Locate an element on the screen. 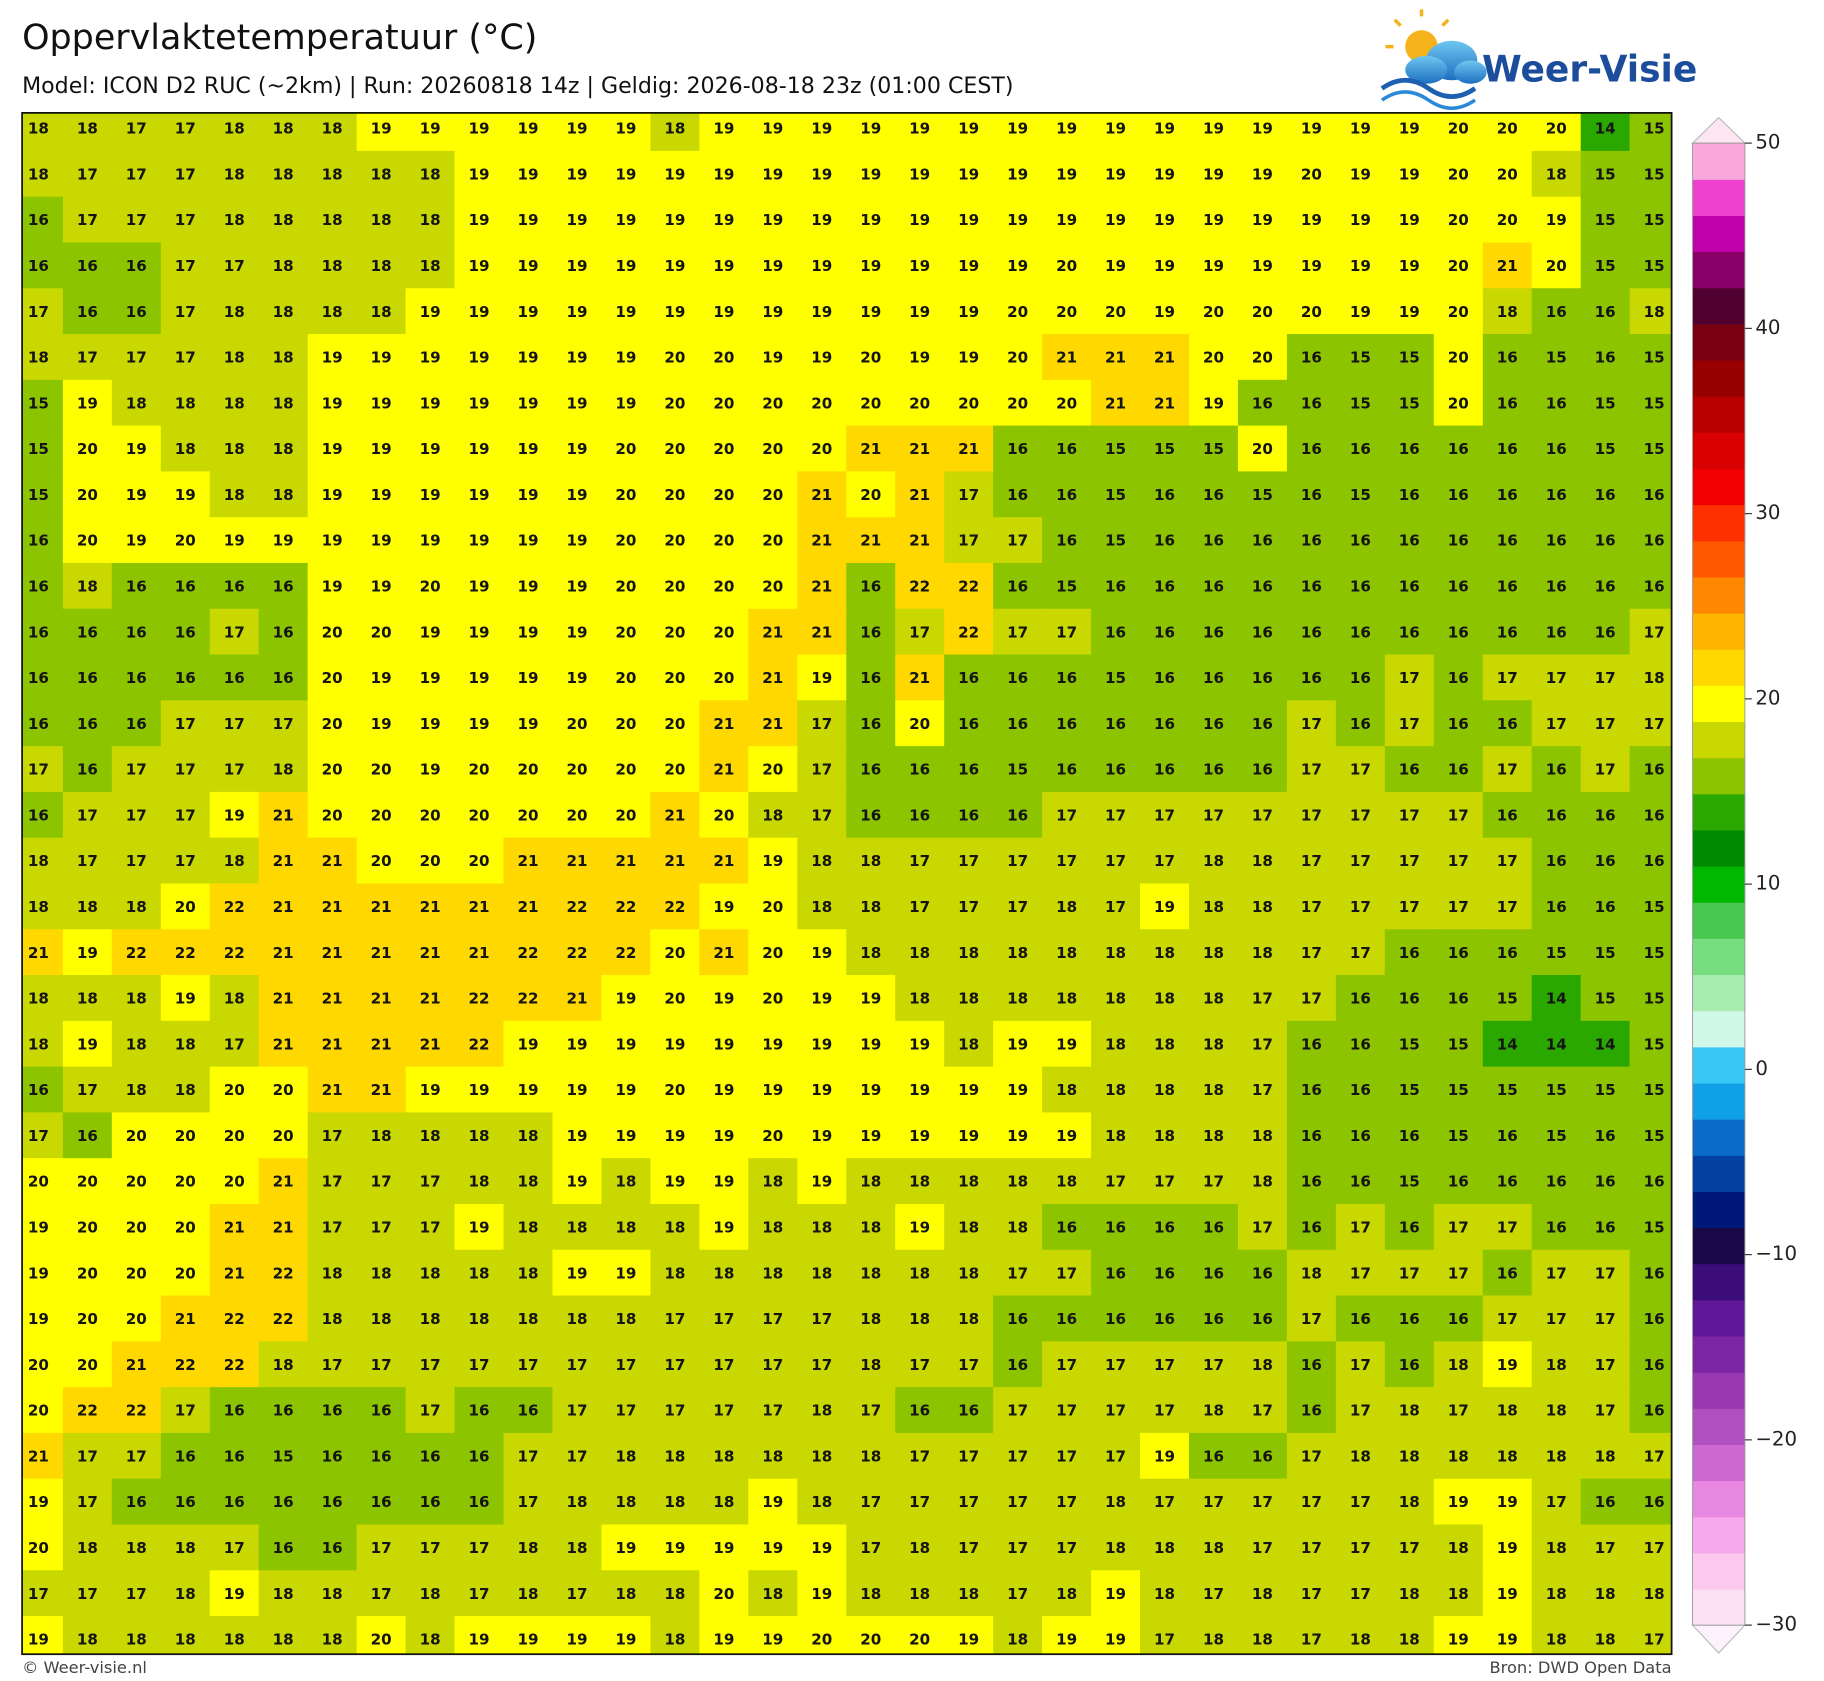 This screenshot has height=1681, width=1824. colorbar-tick-label: 20 is located at coordinates (1767, 697).